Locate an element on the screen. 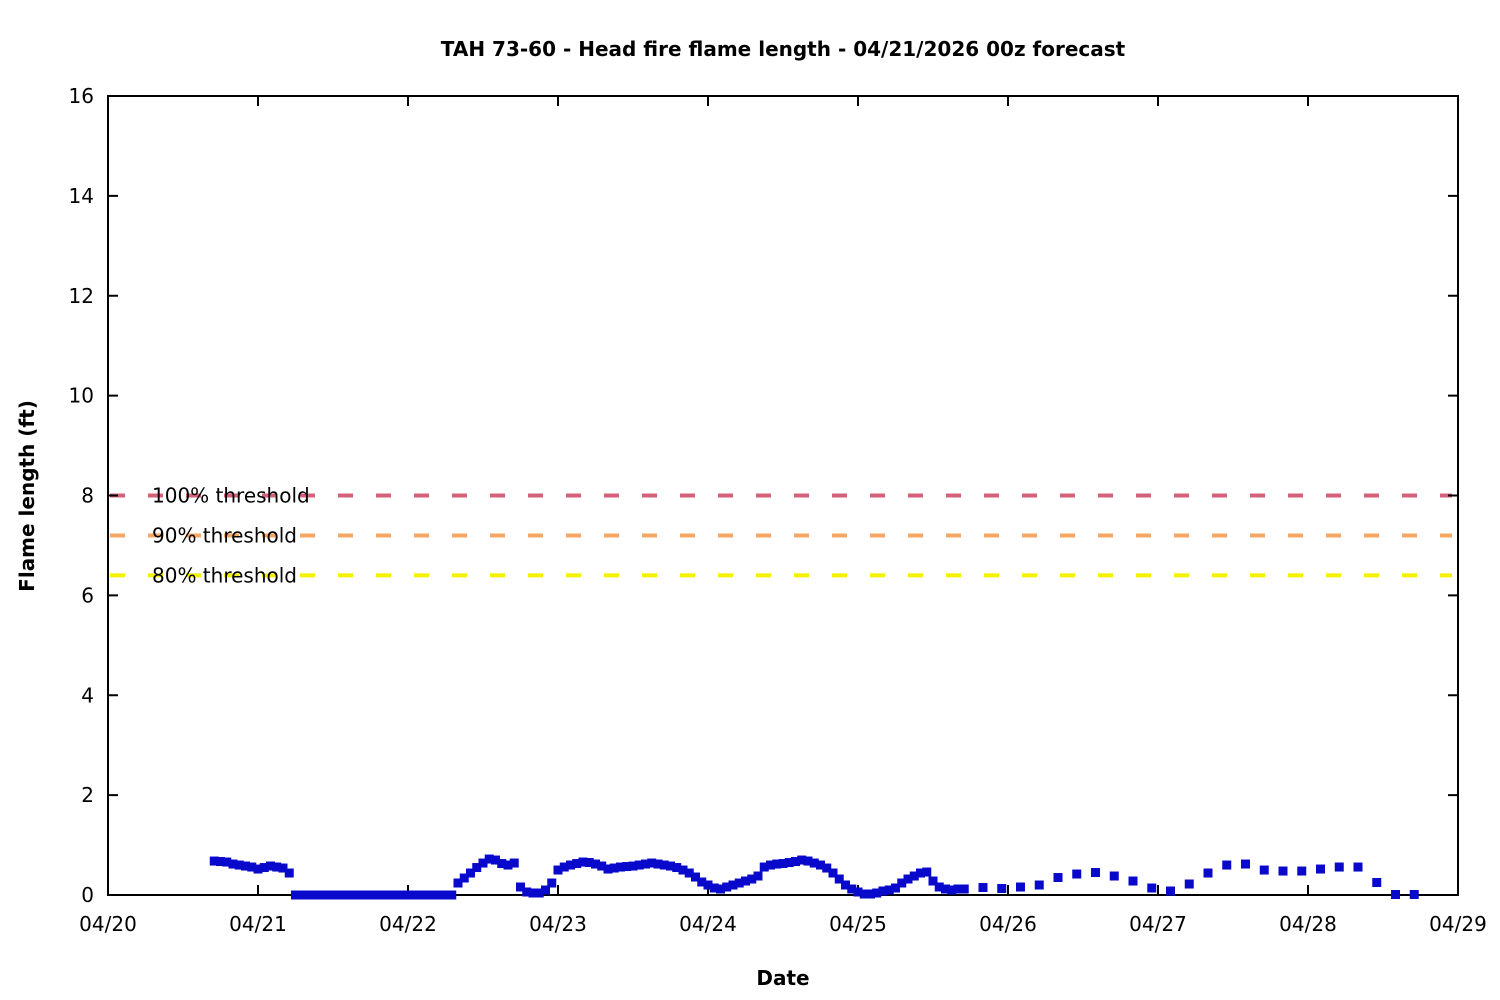 This screenshot has height=1000, width=1500. x-tick-label-04/21: 04/21 is located at coordinates (258, 924).